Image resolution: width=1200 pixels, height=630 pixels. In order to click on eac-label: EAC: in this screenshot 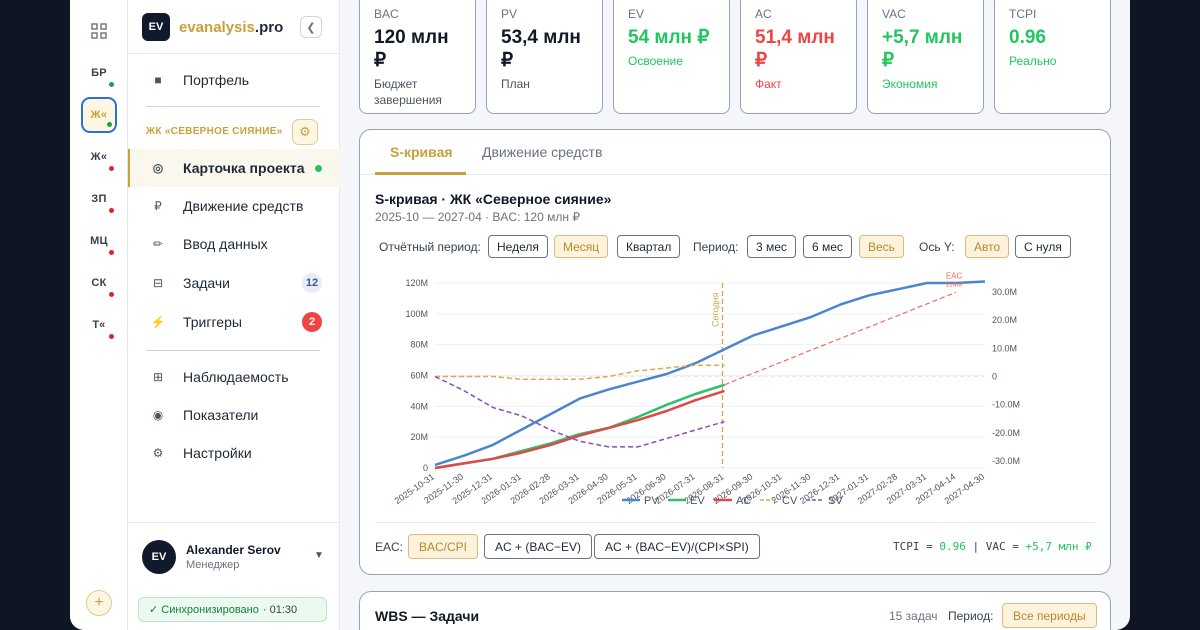, I will do `click(389, 547)`.